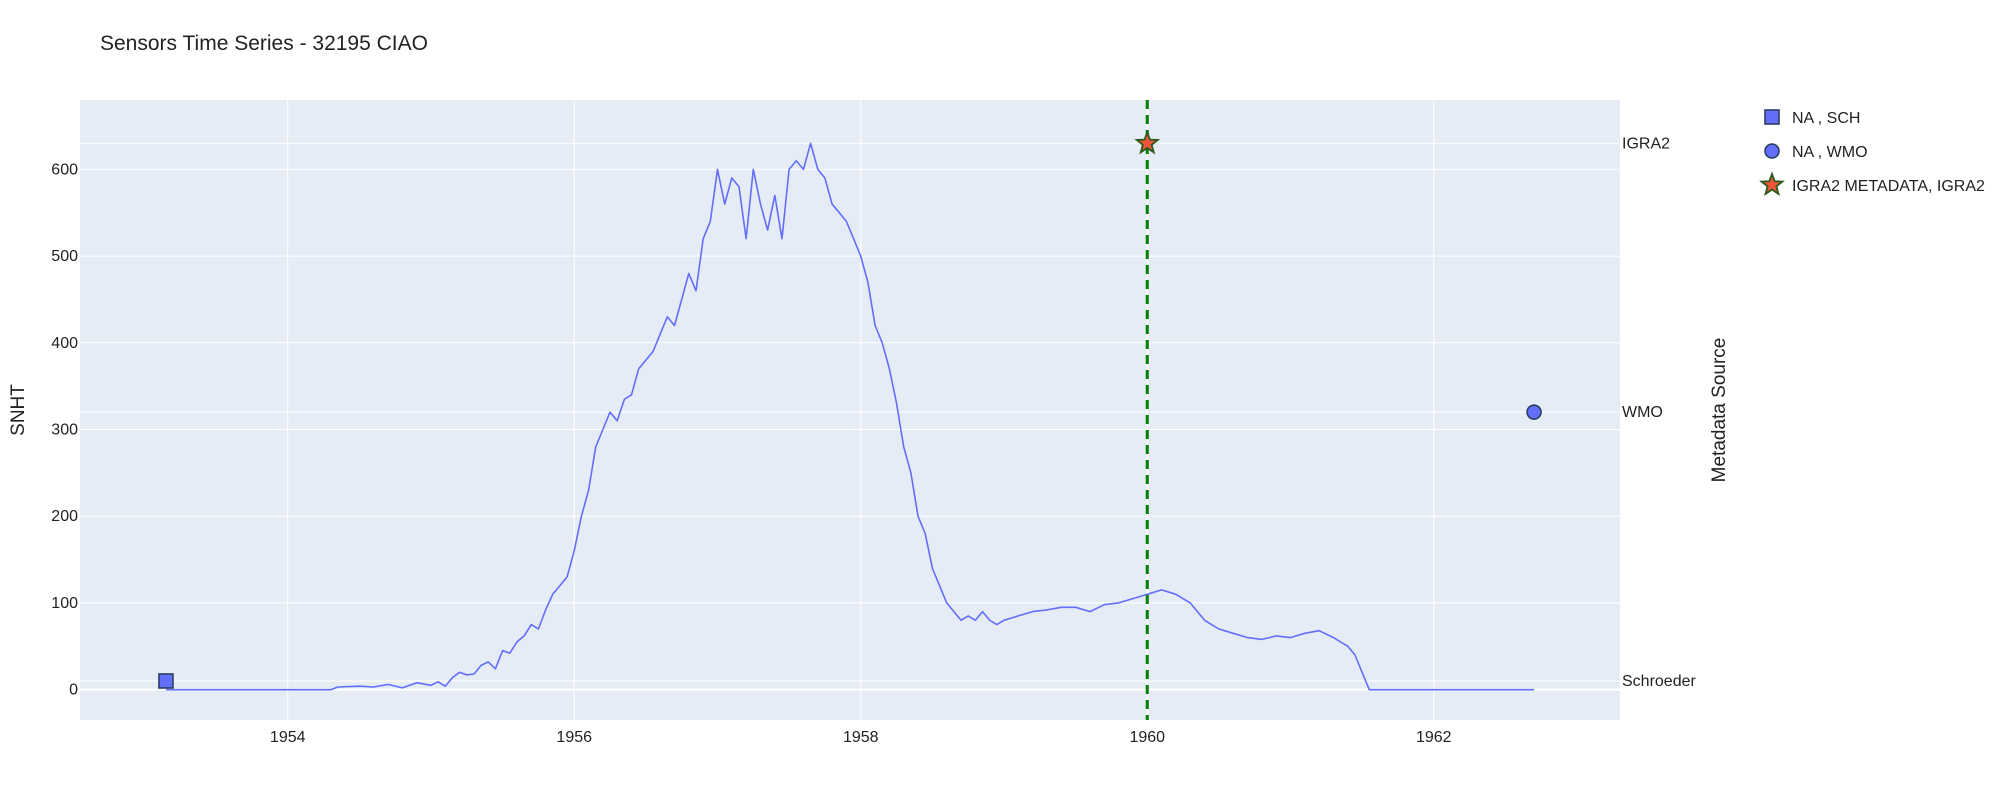 The height and width of the screenshot is (800, 2000). Describe the element at coordinates (64, 343) in the screenshot. I see `y-tick-label: 400` at that location.